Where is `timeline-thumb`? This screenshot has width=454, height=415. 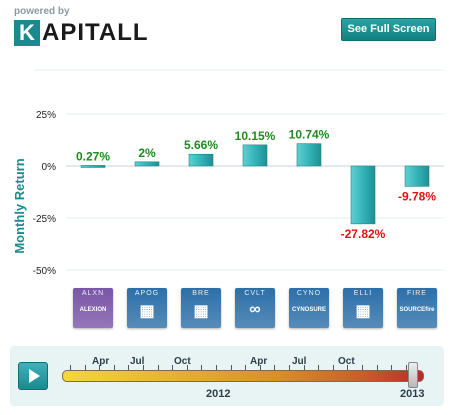 timeline-thumb is located at coordinates (413, 375).